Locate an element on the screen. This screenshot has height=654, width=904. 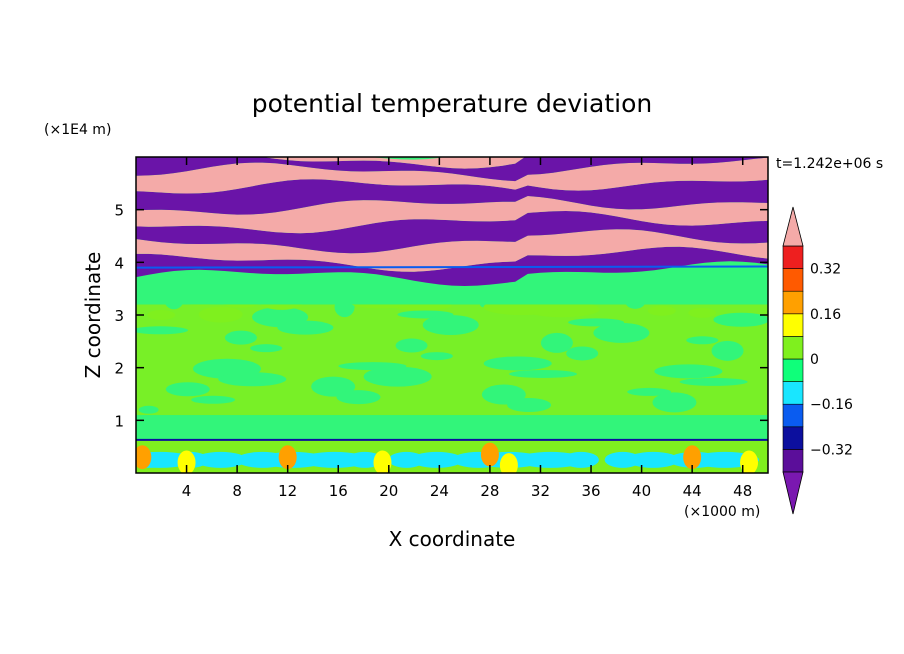
x-tick-label: 4 is located at coordinates (187, 491).